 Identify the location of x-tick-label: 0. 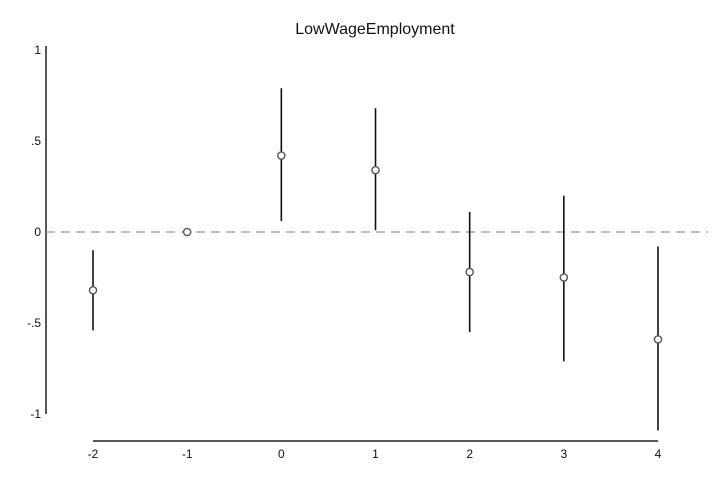
(281, 454).